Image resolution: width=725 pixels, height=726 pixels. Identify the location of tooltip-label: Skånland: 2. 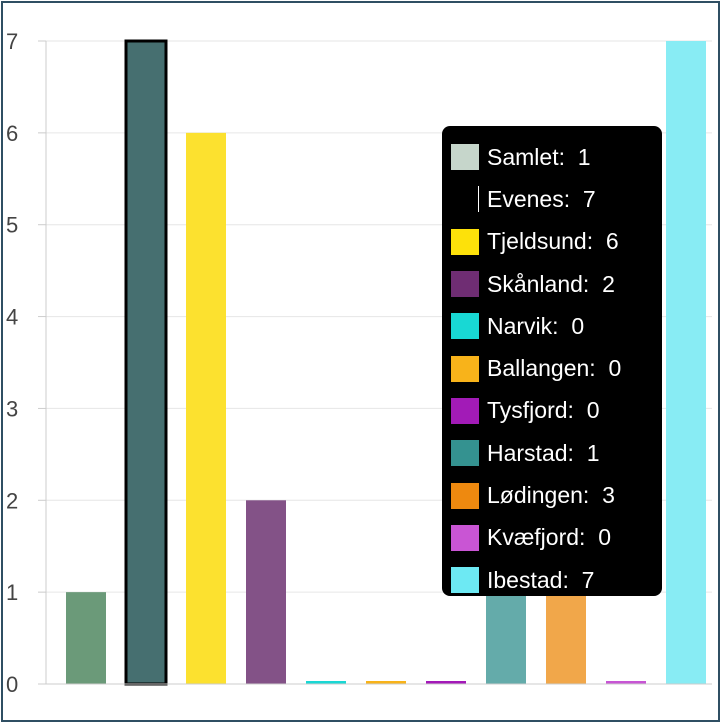
(551, 283).